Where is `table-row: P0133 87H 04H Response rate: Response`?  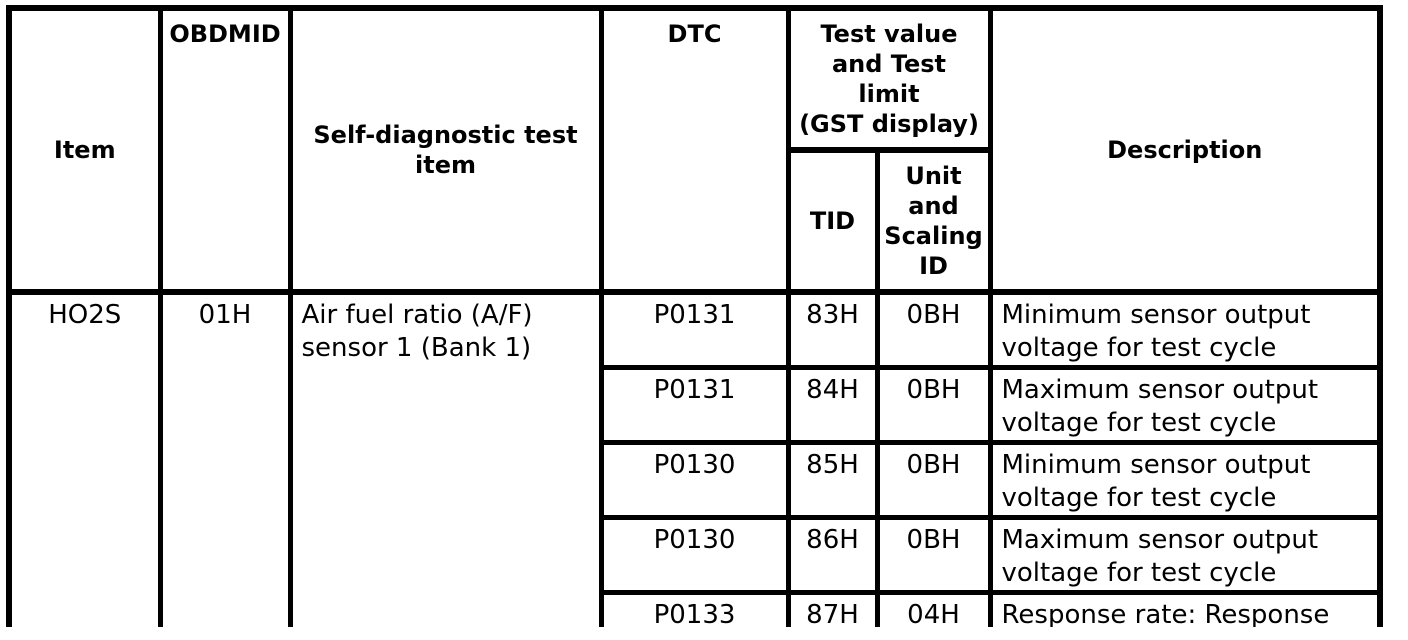
table-row: P0133 87H 04H Response rate: Response is located at coordinates (696, 608).